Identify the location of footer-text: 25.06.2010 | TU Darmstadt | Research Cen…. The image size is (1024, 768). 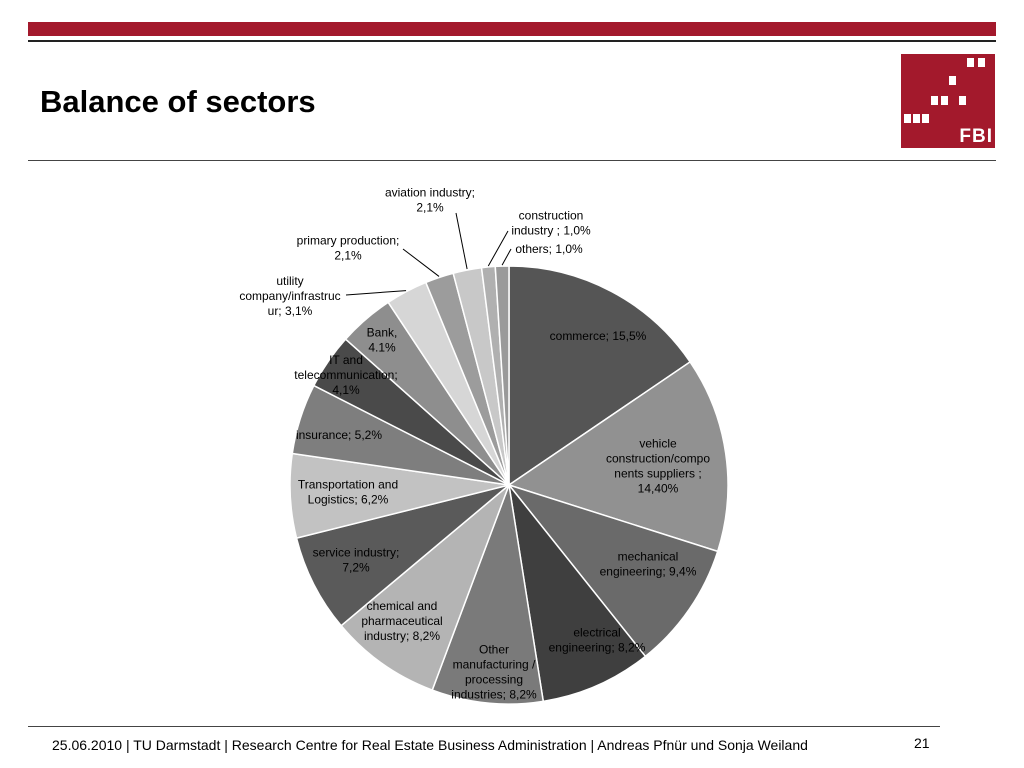
(430, 745).